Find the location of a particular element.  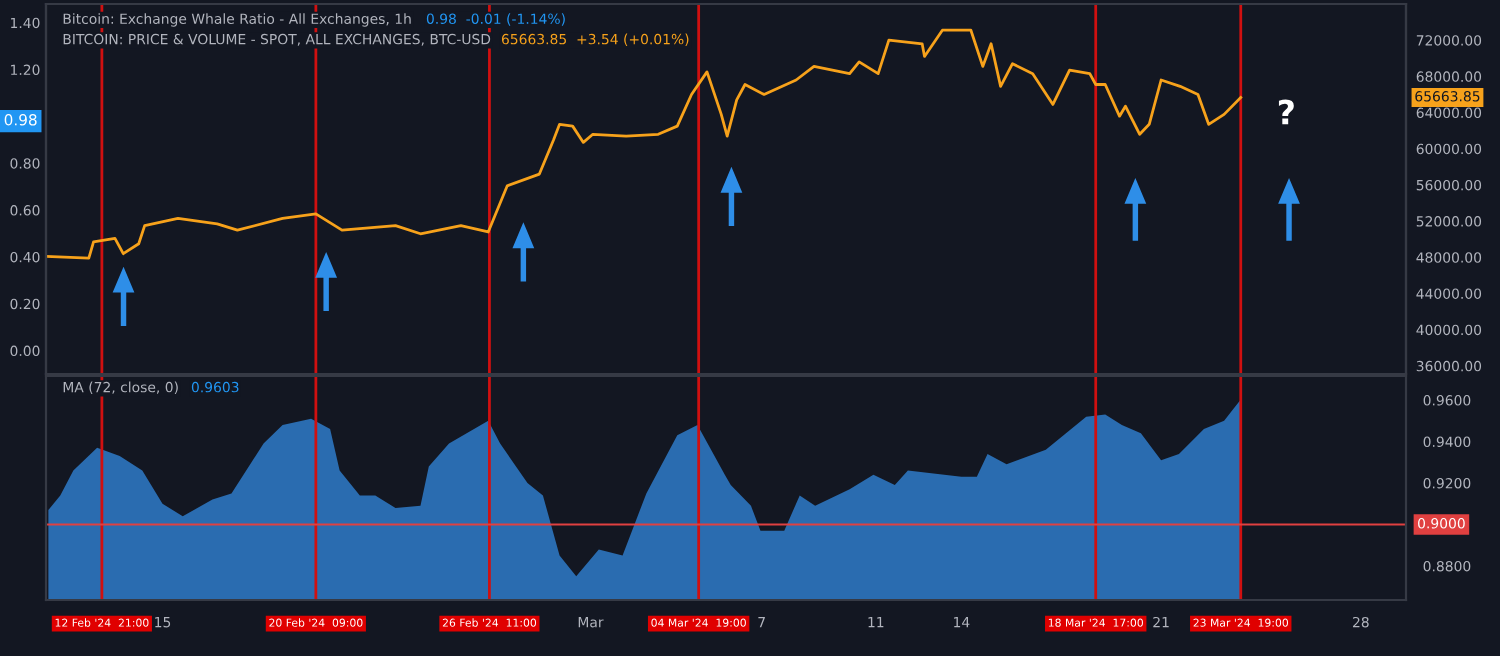

annotation: ? is located at coordinates (1286, 112).